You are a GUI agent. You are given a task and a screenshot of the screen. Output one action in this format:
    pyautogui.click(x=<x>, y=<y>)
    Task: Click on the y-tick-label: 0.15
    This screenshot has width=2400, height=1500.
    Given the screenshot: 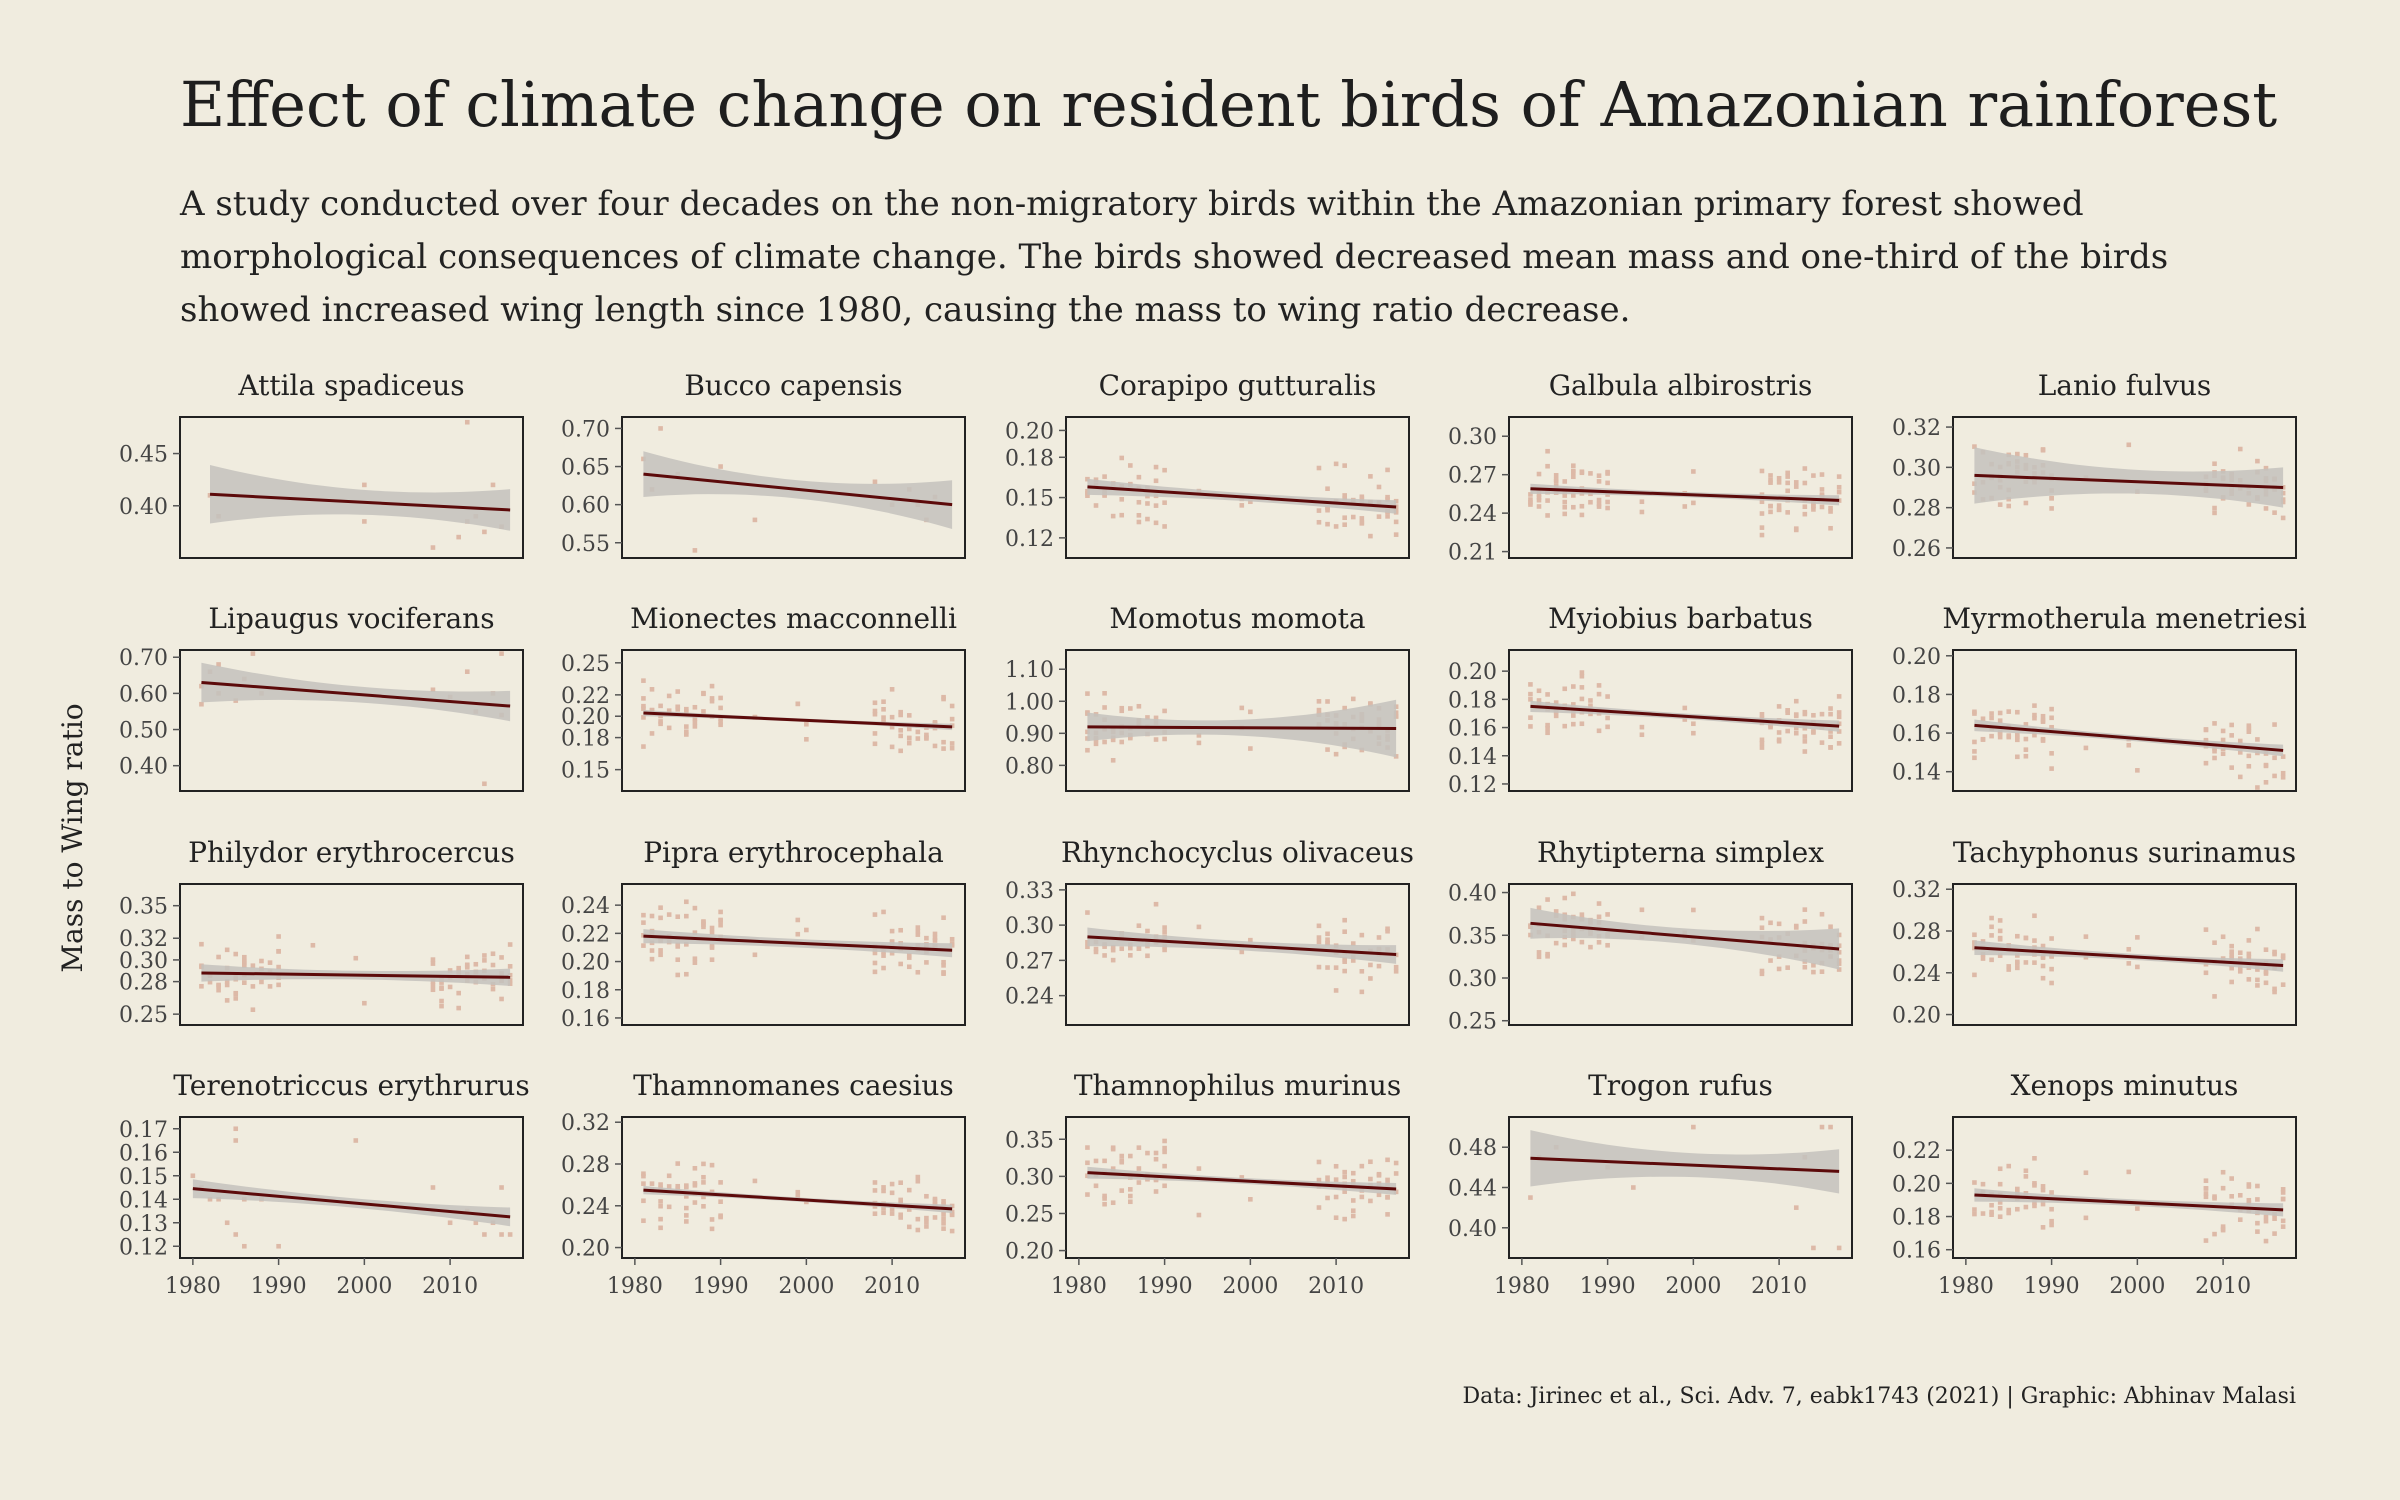 What is the action you would take?
    pyautogui.click(x=1029, y=499)
    